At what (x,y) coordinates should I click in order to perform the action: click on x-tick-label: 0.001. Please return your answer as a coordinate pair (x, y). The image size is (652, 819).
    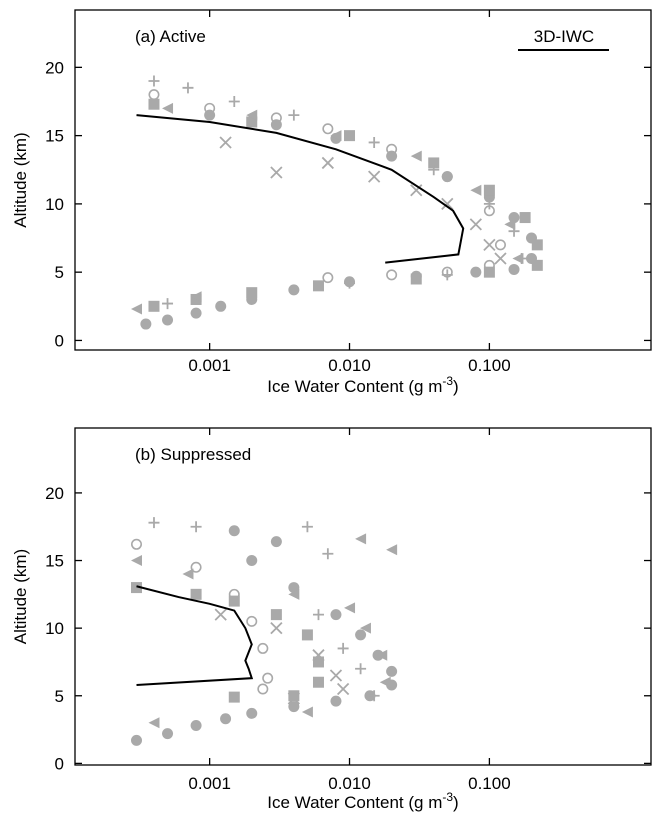
    Looking at the image, I should click on (209, 365).